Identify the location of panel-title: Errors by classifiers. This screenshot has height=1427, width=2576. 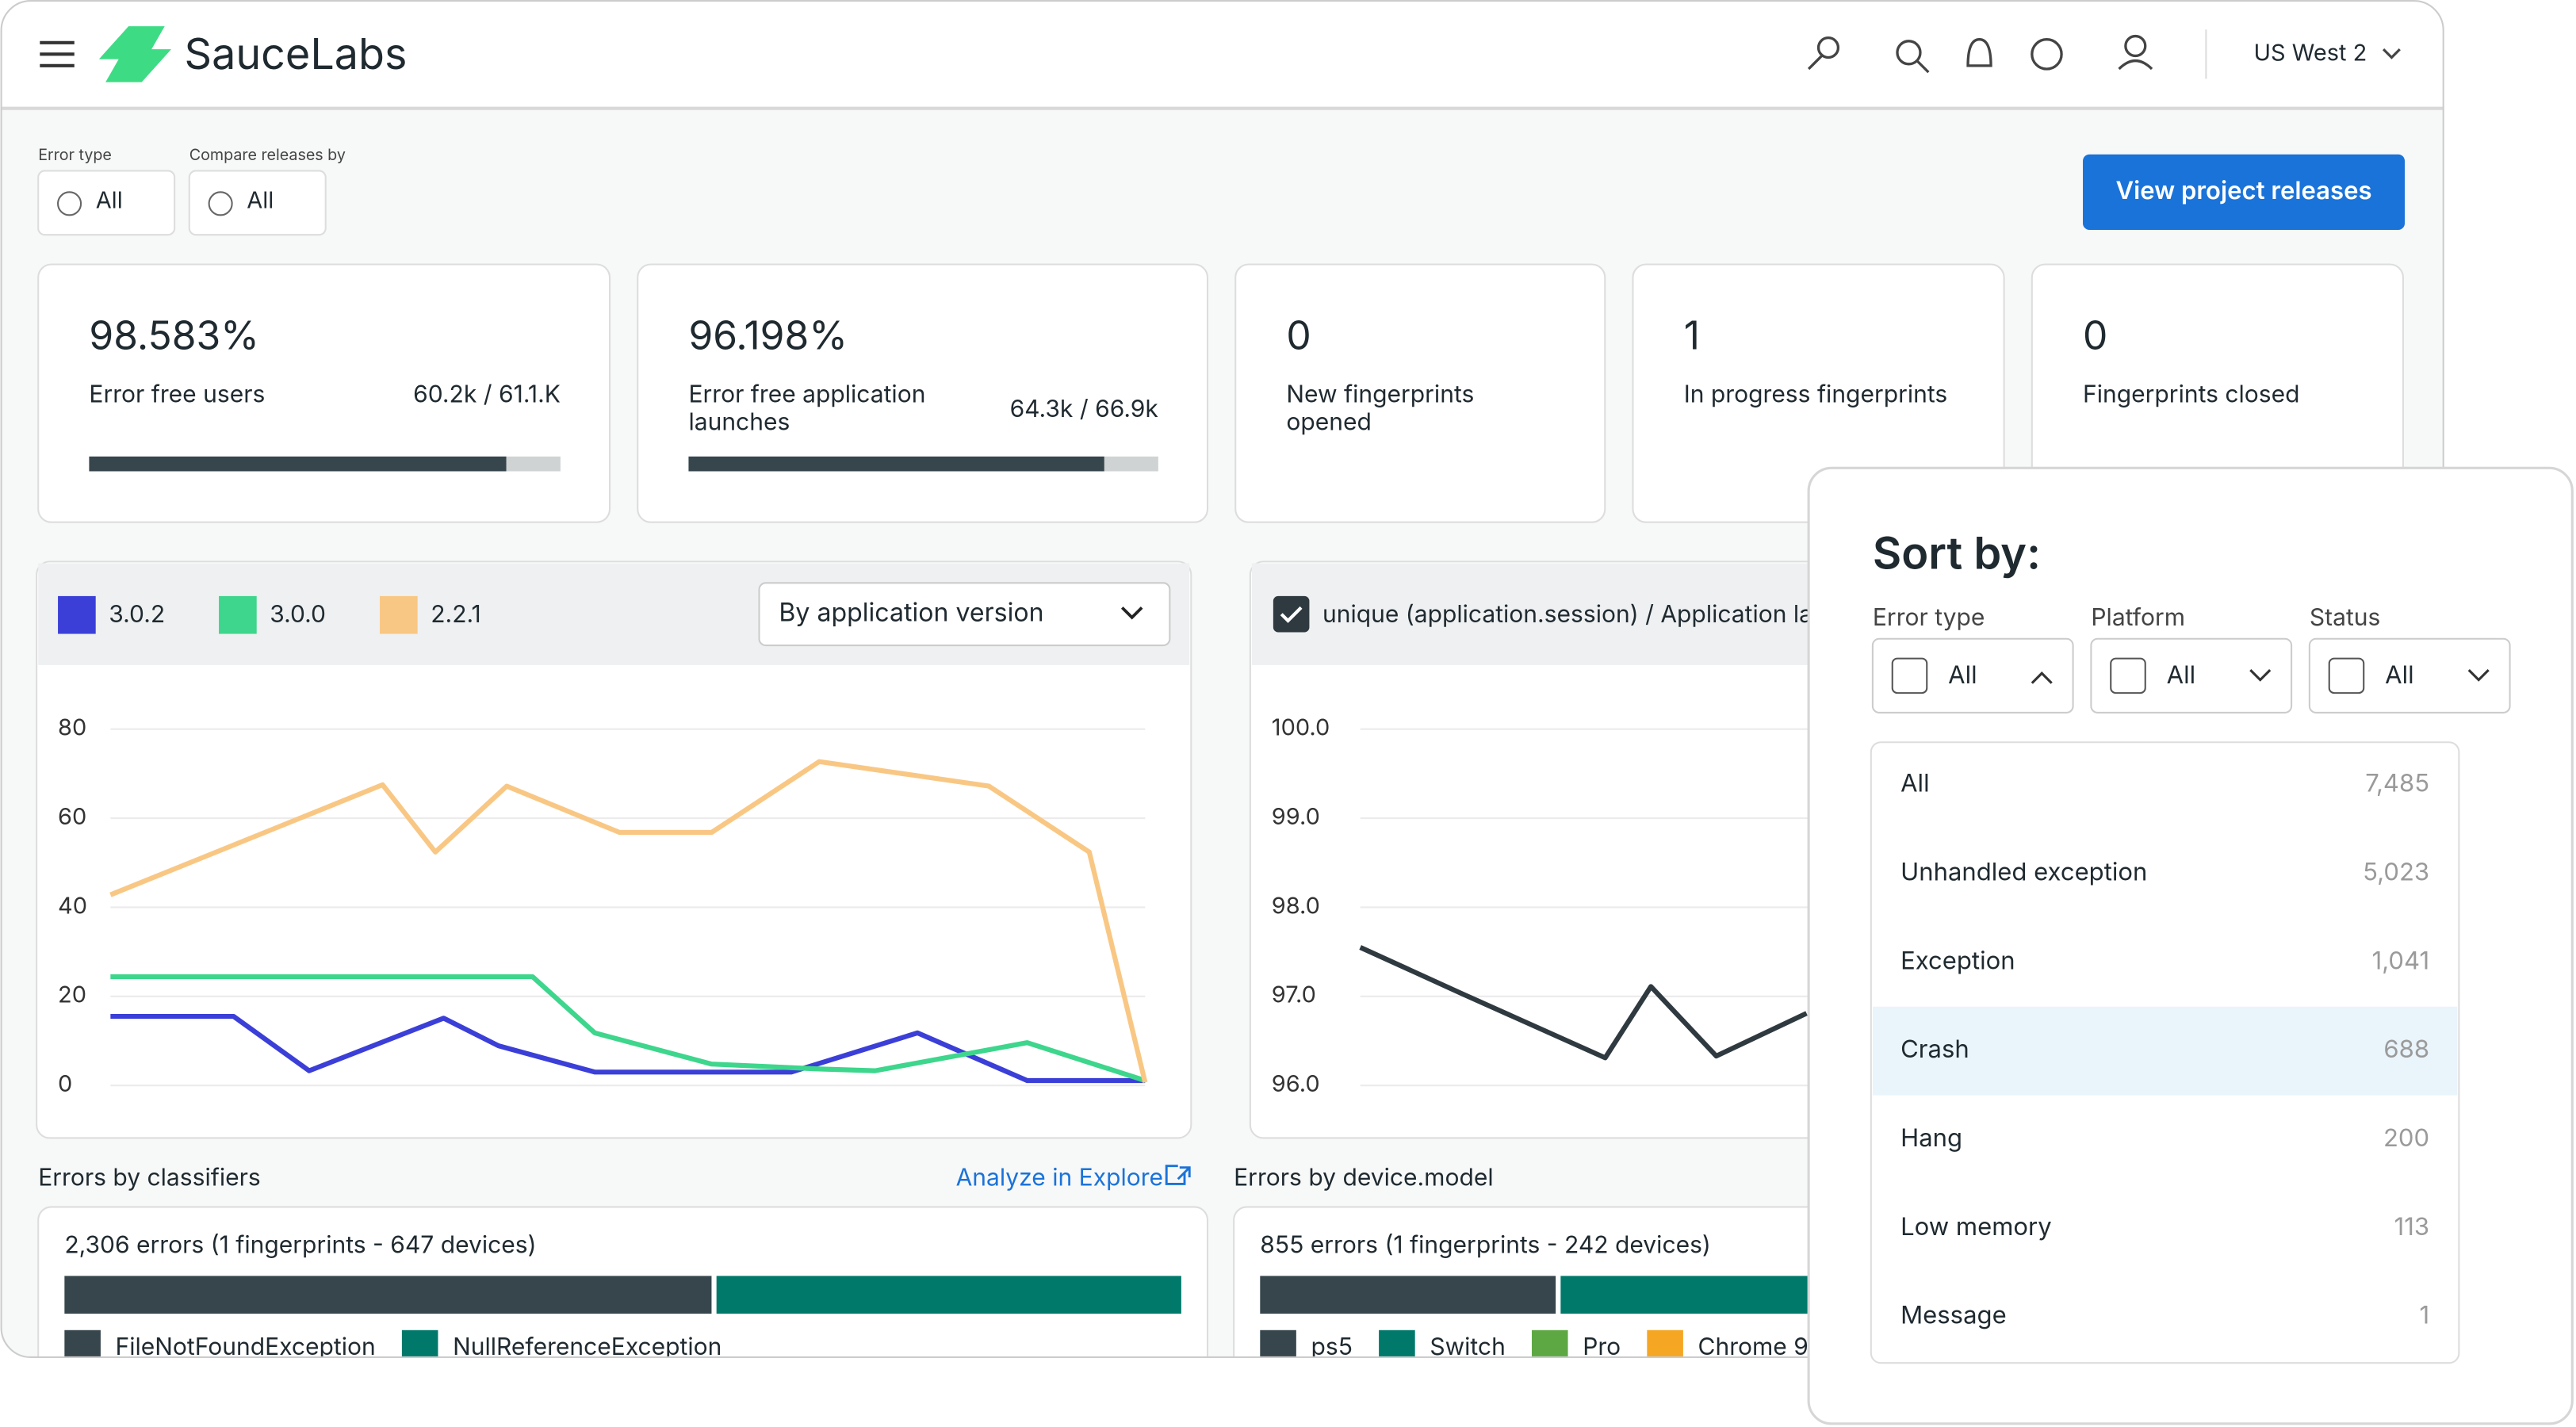
(149, 1177).